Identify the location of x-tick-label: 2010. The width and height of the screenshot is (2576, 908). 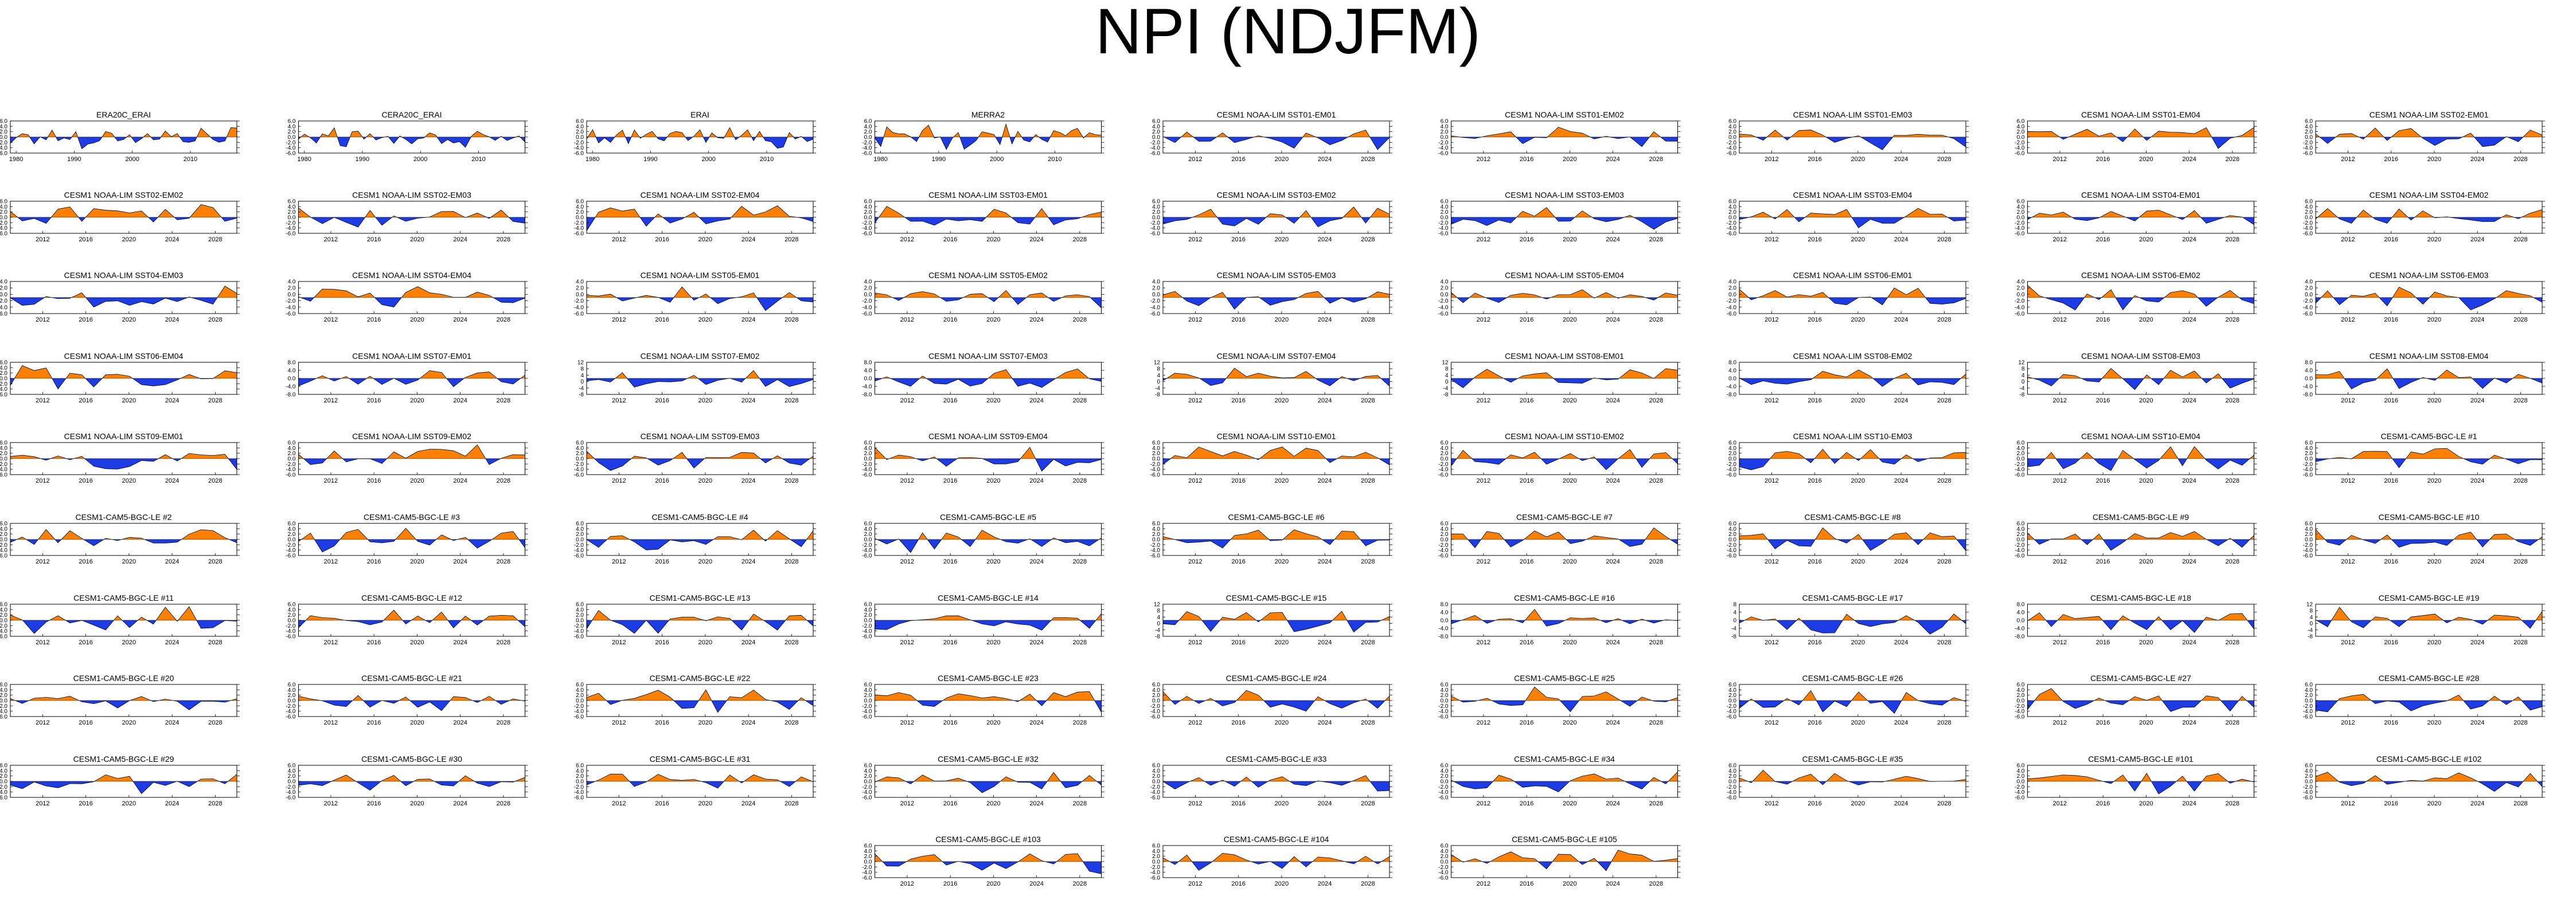
(1055, 159).